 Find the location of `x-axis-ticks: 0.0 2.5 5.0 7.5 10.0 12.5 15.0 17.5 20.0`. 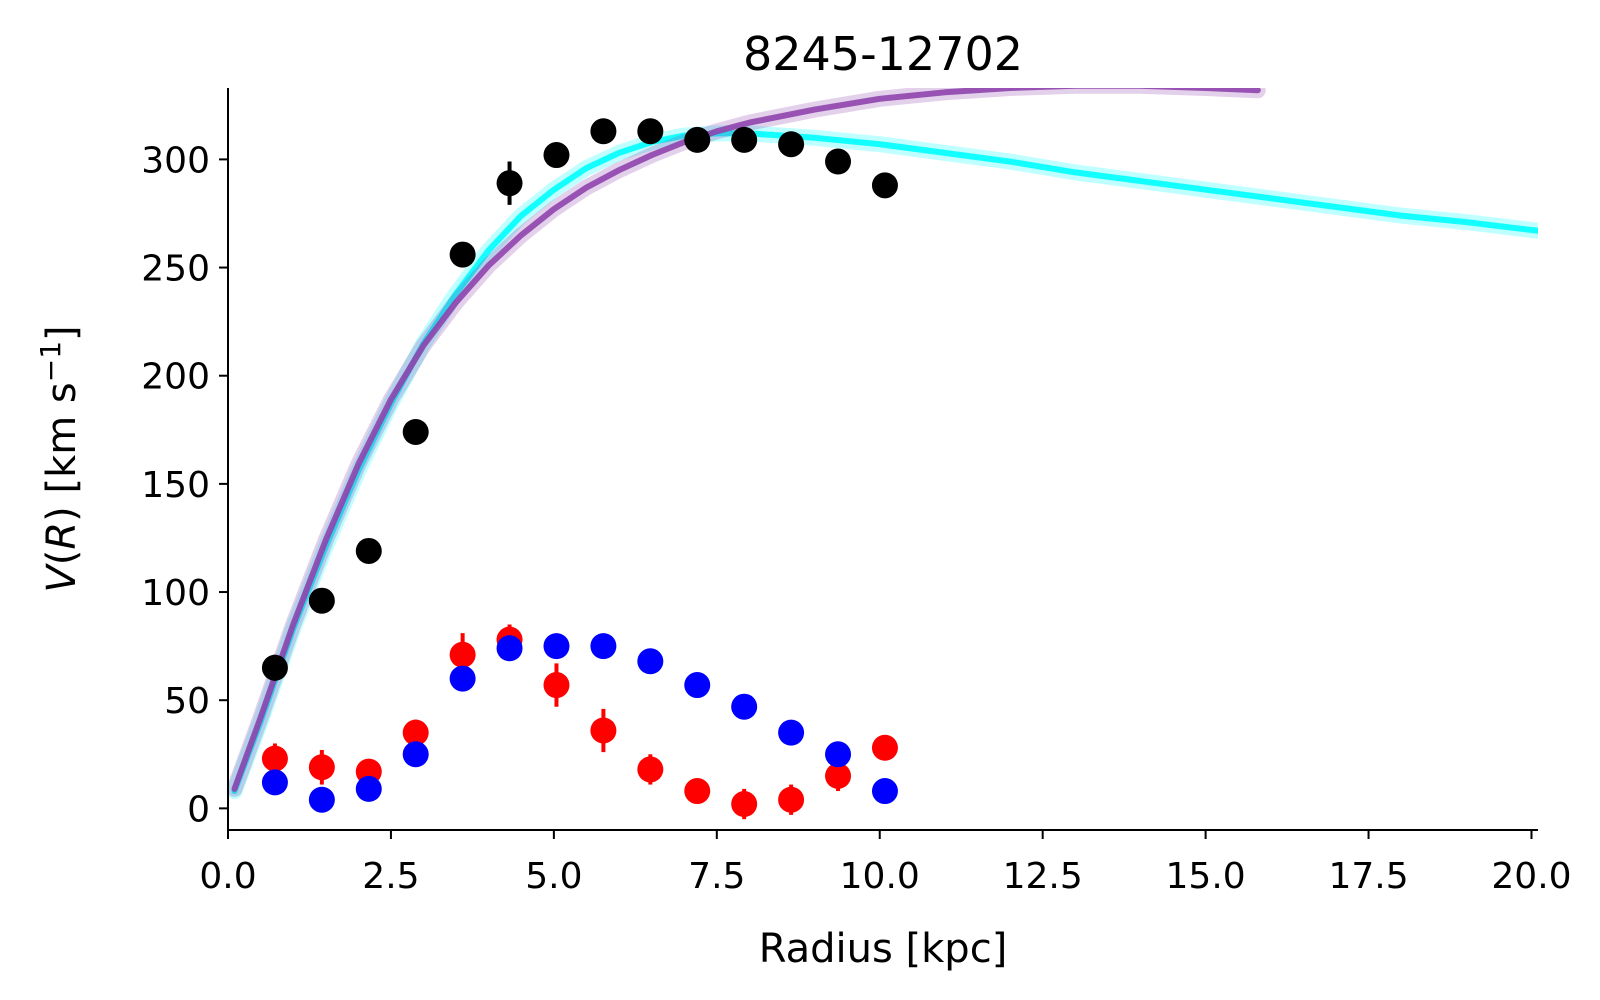

x-axis-ticks: 0.0 2.5 5.0 7.5 10.0 12.5 15.0 17.5 20.0 is located at coordinates (885, 863).